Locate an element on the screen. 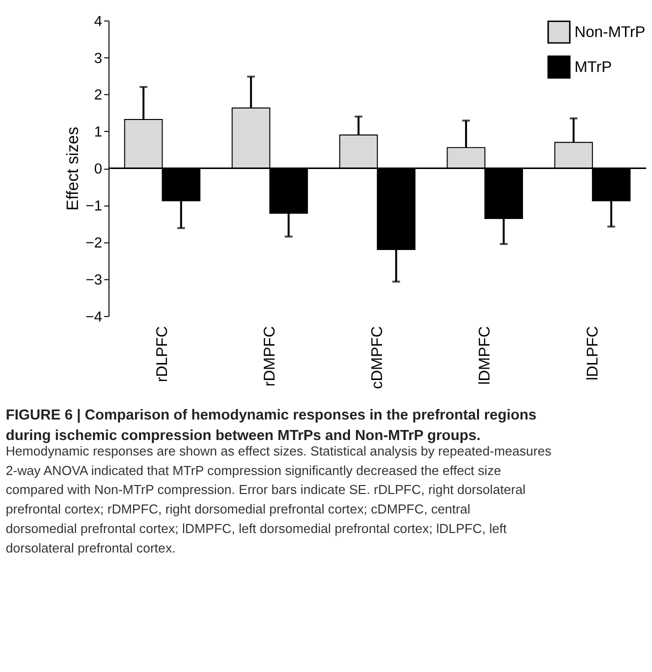 This screenshot has width=652, height=672. y-tick-label: 3 is located at coordinates (98, 58).